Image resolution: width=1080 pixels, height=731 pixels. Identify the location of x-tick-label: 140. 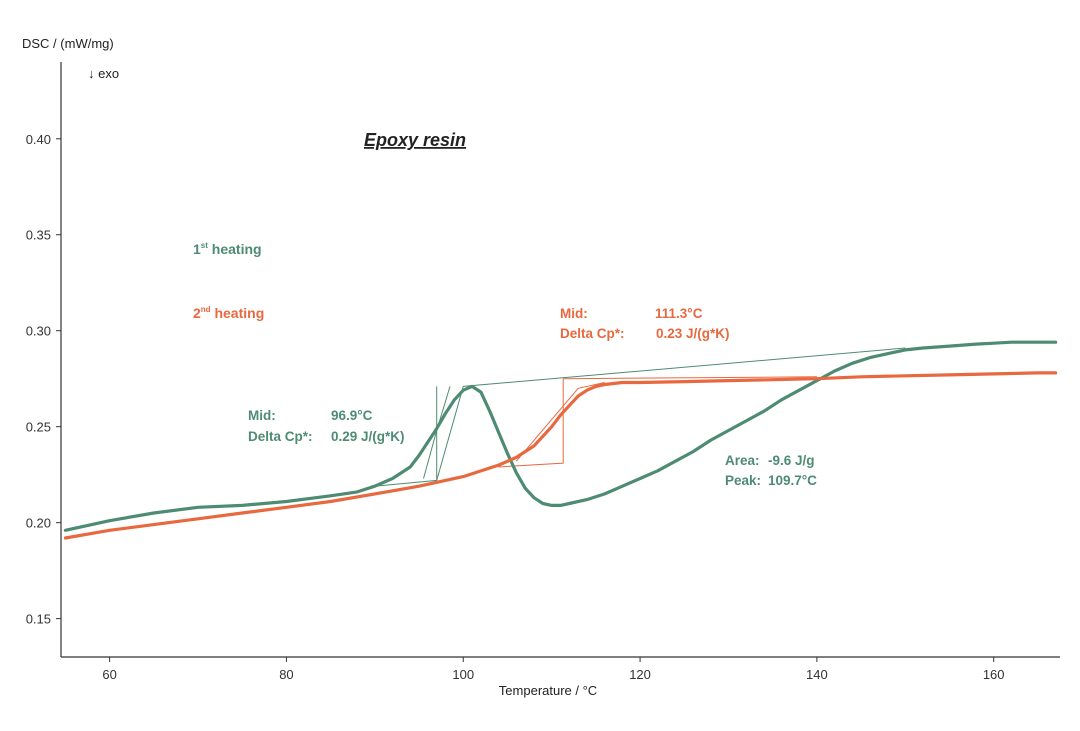
(817, 674).